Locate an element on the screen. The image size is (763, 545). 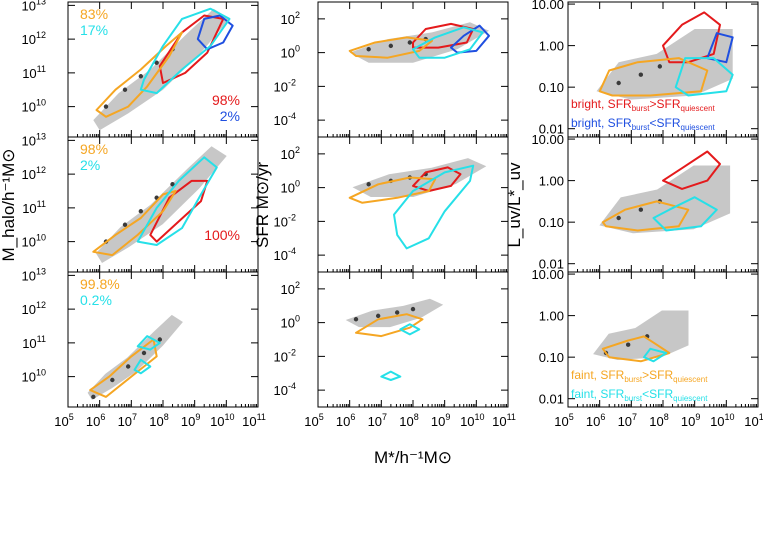
y-tick-label-exp: -2 is located at coordinates (292, 217).